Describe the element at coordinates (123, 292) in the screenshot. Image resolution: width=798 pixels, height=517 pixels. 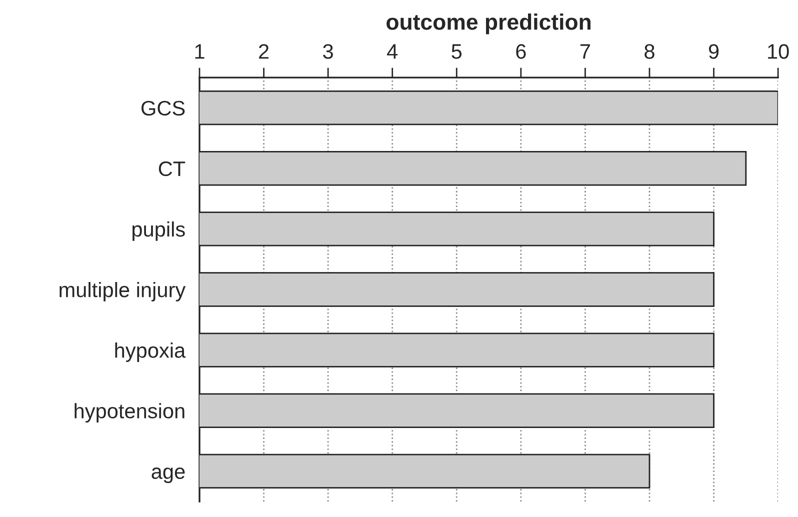
I see `y-tick-label: multiple injury` at that location.